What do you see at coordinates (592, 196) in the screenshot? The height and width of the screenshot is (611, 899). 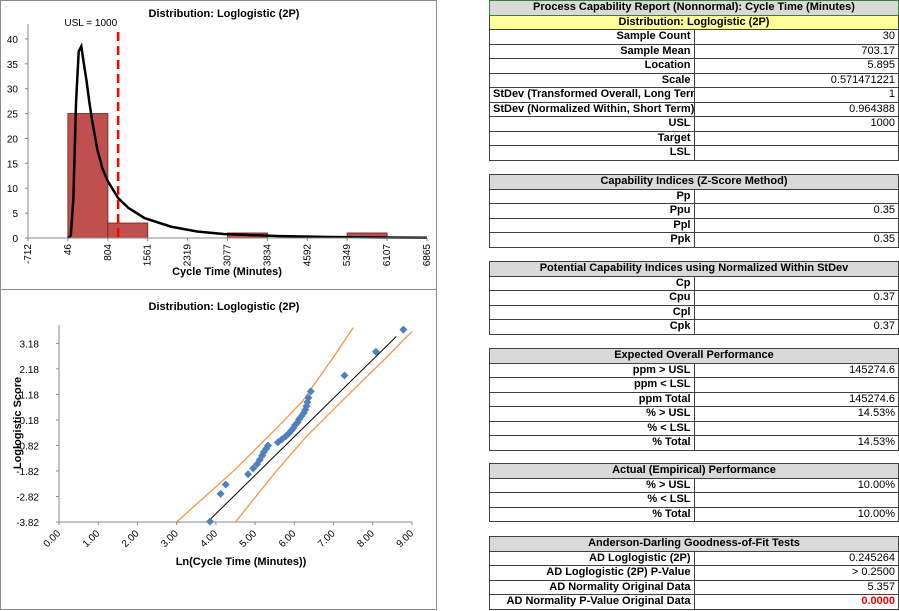 I see `row-label: Pp` at bounding box center [592, 196].